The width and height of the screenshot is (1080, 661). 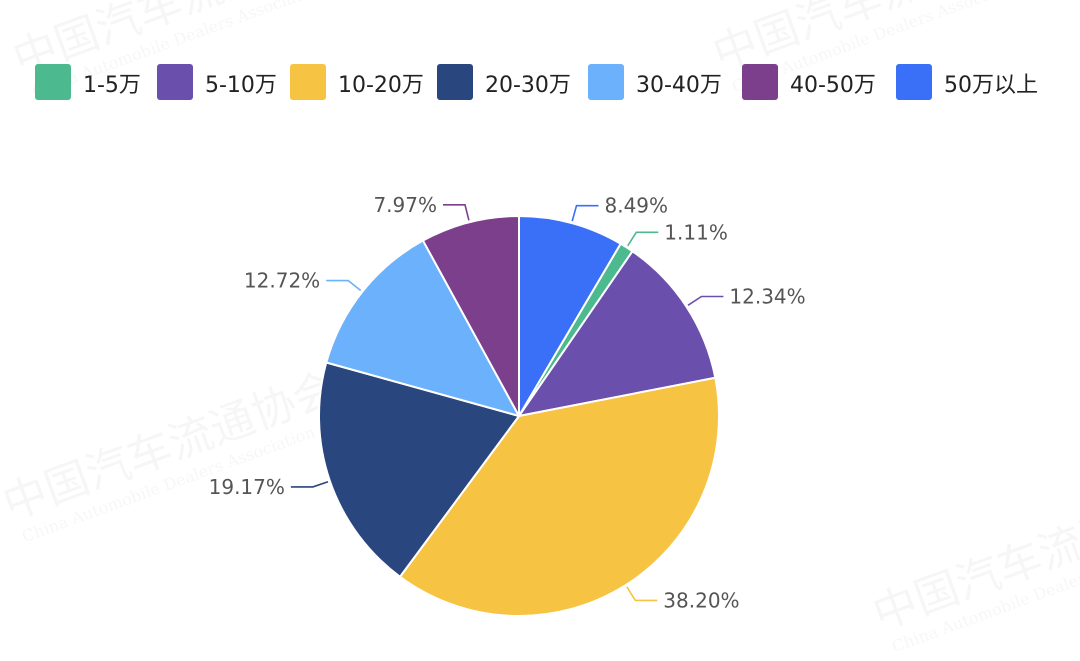 What do you see at coordinates (696, 232) in the screenshot?
I see `data-label: 1.11%` at bounding box center [696, 232].